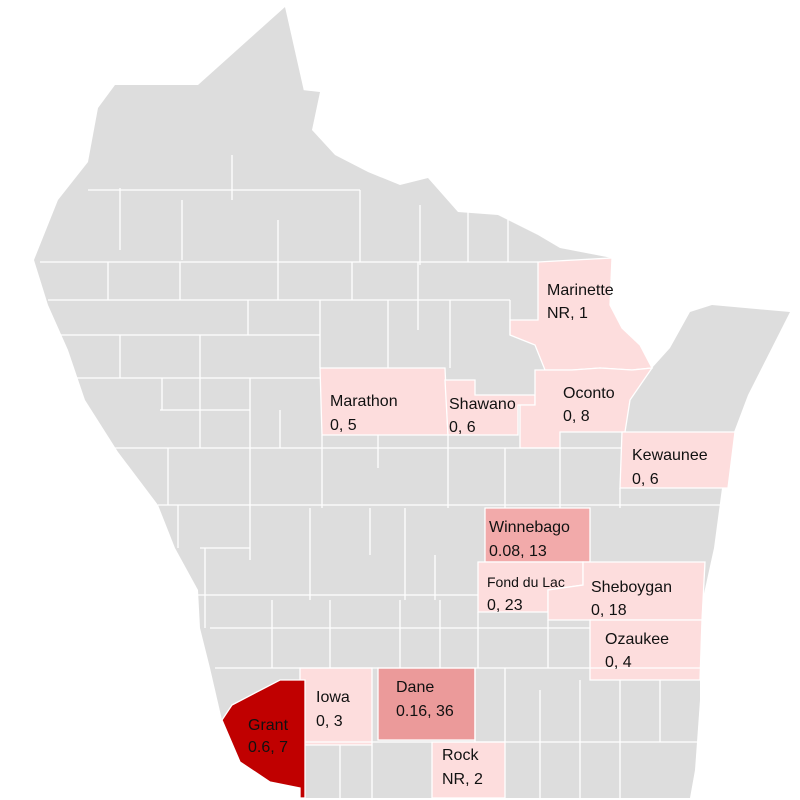  I want to click on label-shawano-name: Shawano, so click(482, 404).